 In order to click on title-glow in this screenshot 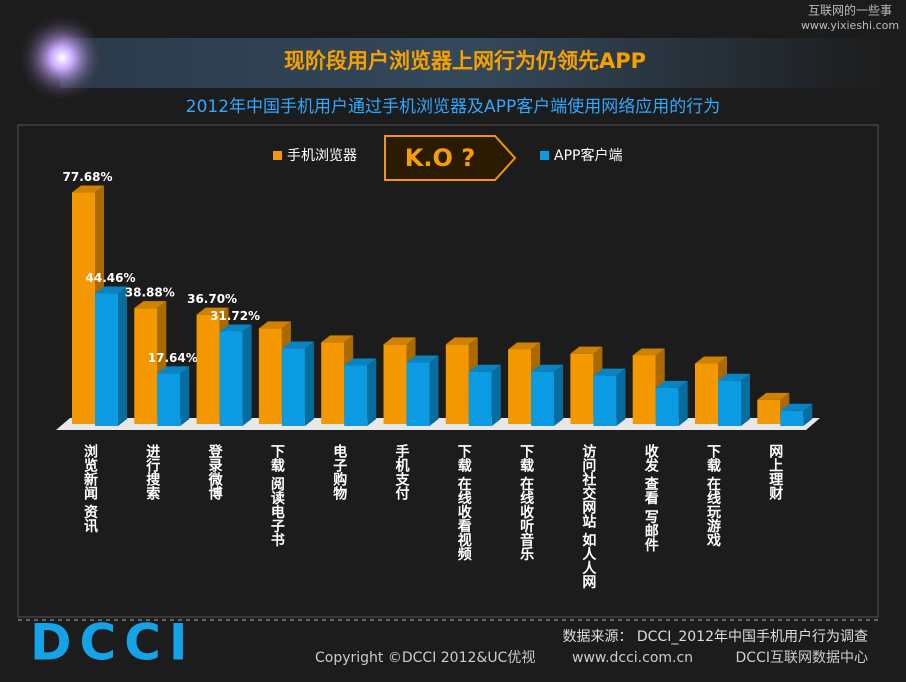, I will do `click(62, 58)`.